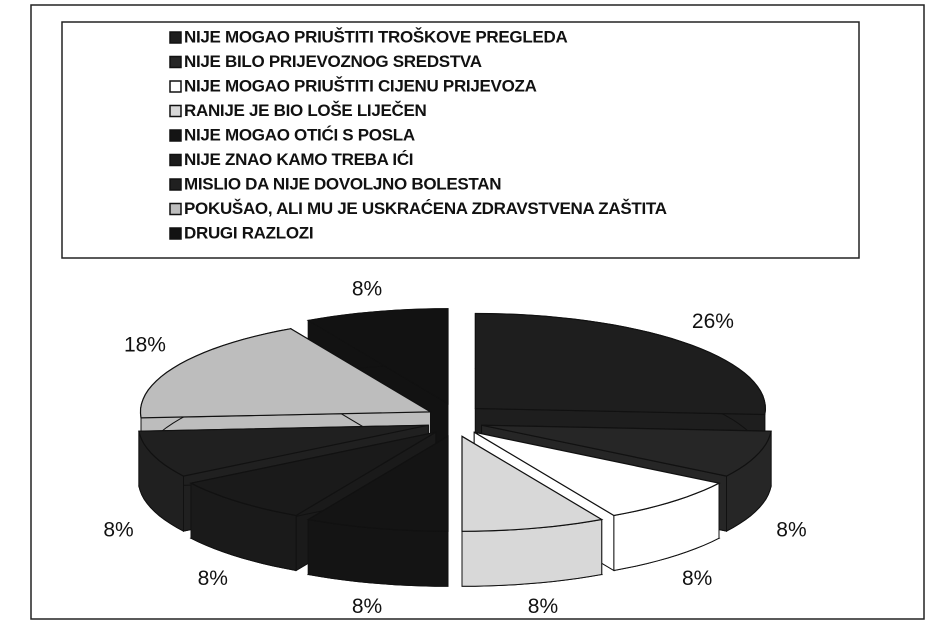 This screenshot has height=624, width=931. I want to click on data-label: 26%, so click(713, 321).